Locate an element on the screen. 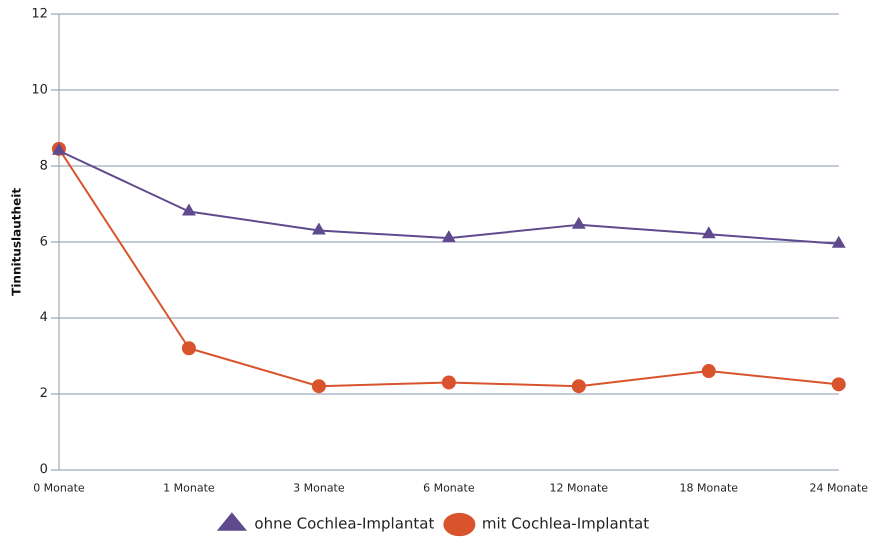 The width and height of the screenshot is (880, 542). x-tick-label: 24 Monate is located at coordinates (838, 487).